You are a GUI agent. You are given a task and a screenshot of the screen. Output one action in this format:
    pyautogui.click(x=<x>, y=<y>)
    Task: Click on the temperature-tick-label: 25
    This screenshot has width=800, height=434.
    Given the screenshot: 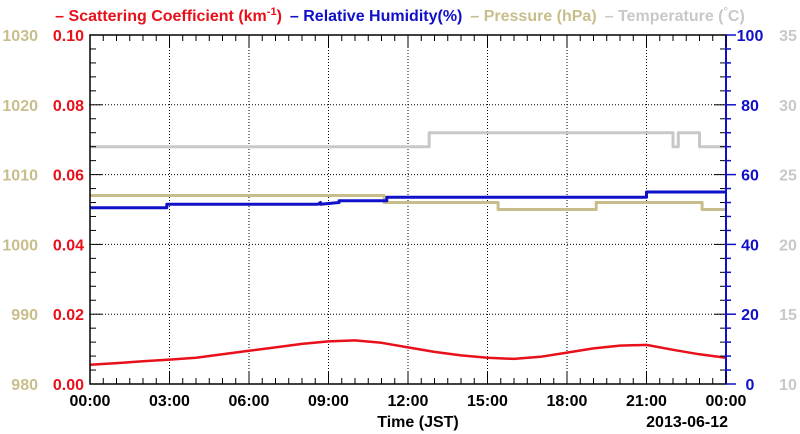 What is the action you would take?
    pyautogui.click(x=788, y=176)
    